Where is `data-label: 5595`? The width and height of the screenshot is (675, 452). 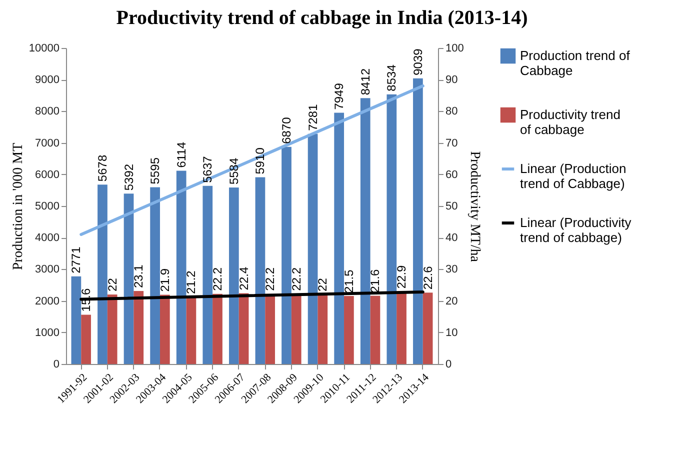
data-label: 5595 is located at coordinates (155, 170).